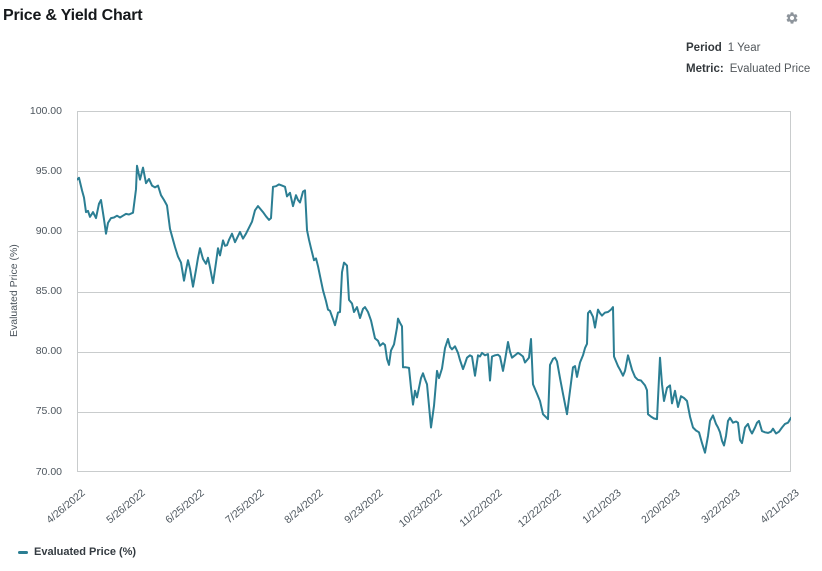  What do you see at coordinates (48, 411) in the screenshot?
I see `y-tick-label: 75.00` at bounding box center [48, 411].